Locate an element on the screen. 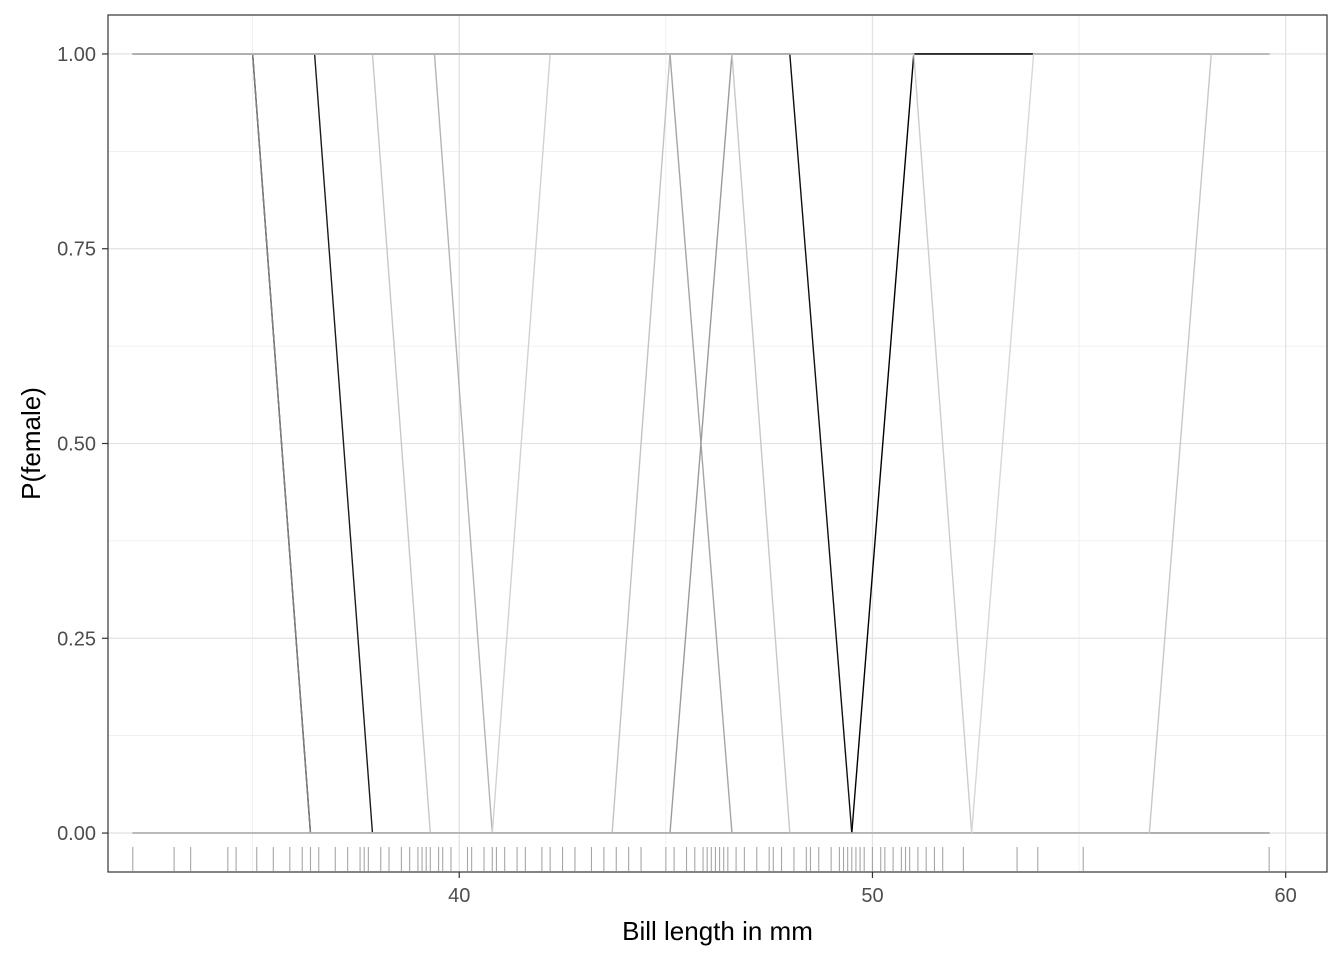 This screenshot has width=1344, height=960. y-tick-label: 1.00 is located at coordinates (76, 55).